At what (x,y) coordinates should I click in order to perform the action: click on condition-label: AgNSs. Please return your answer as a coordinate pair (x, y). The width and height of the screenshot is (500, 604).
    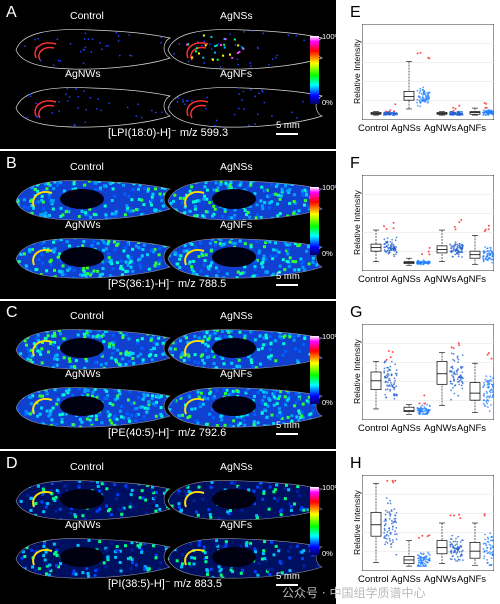
    Looking at the image, I should click on (236, 467).